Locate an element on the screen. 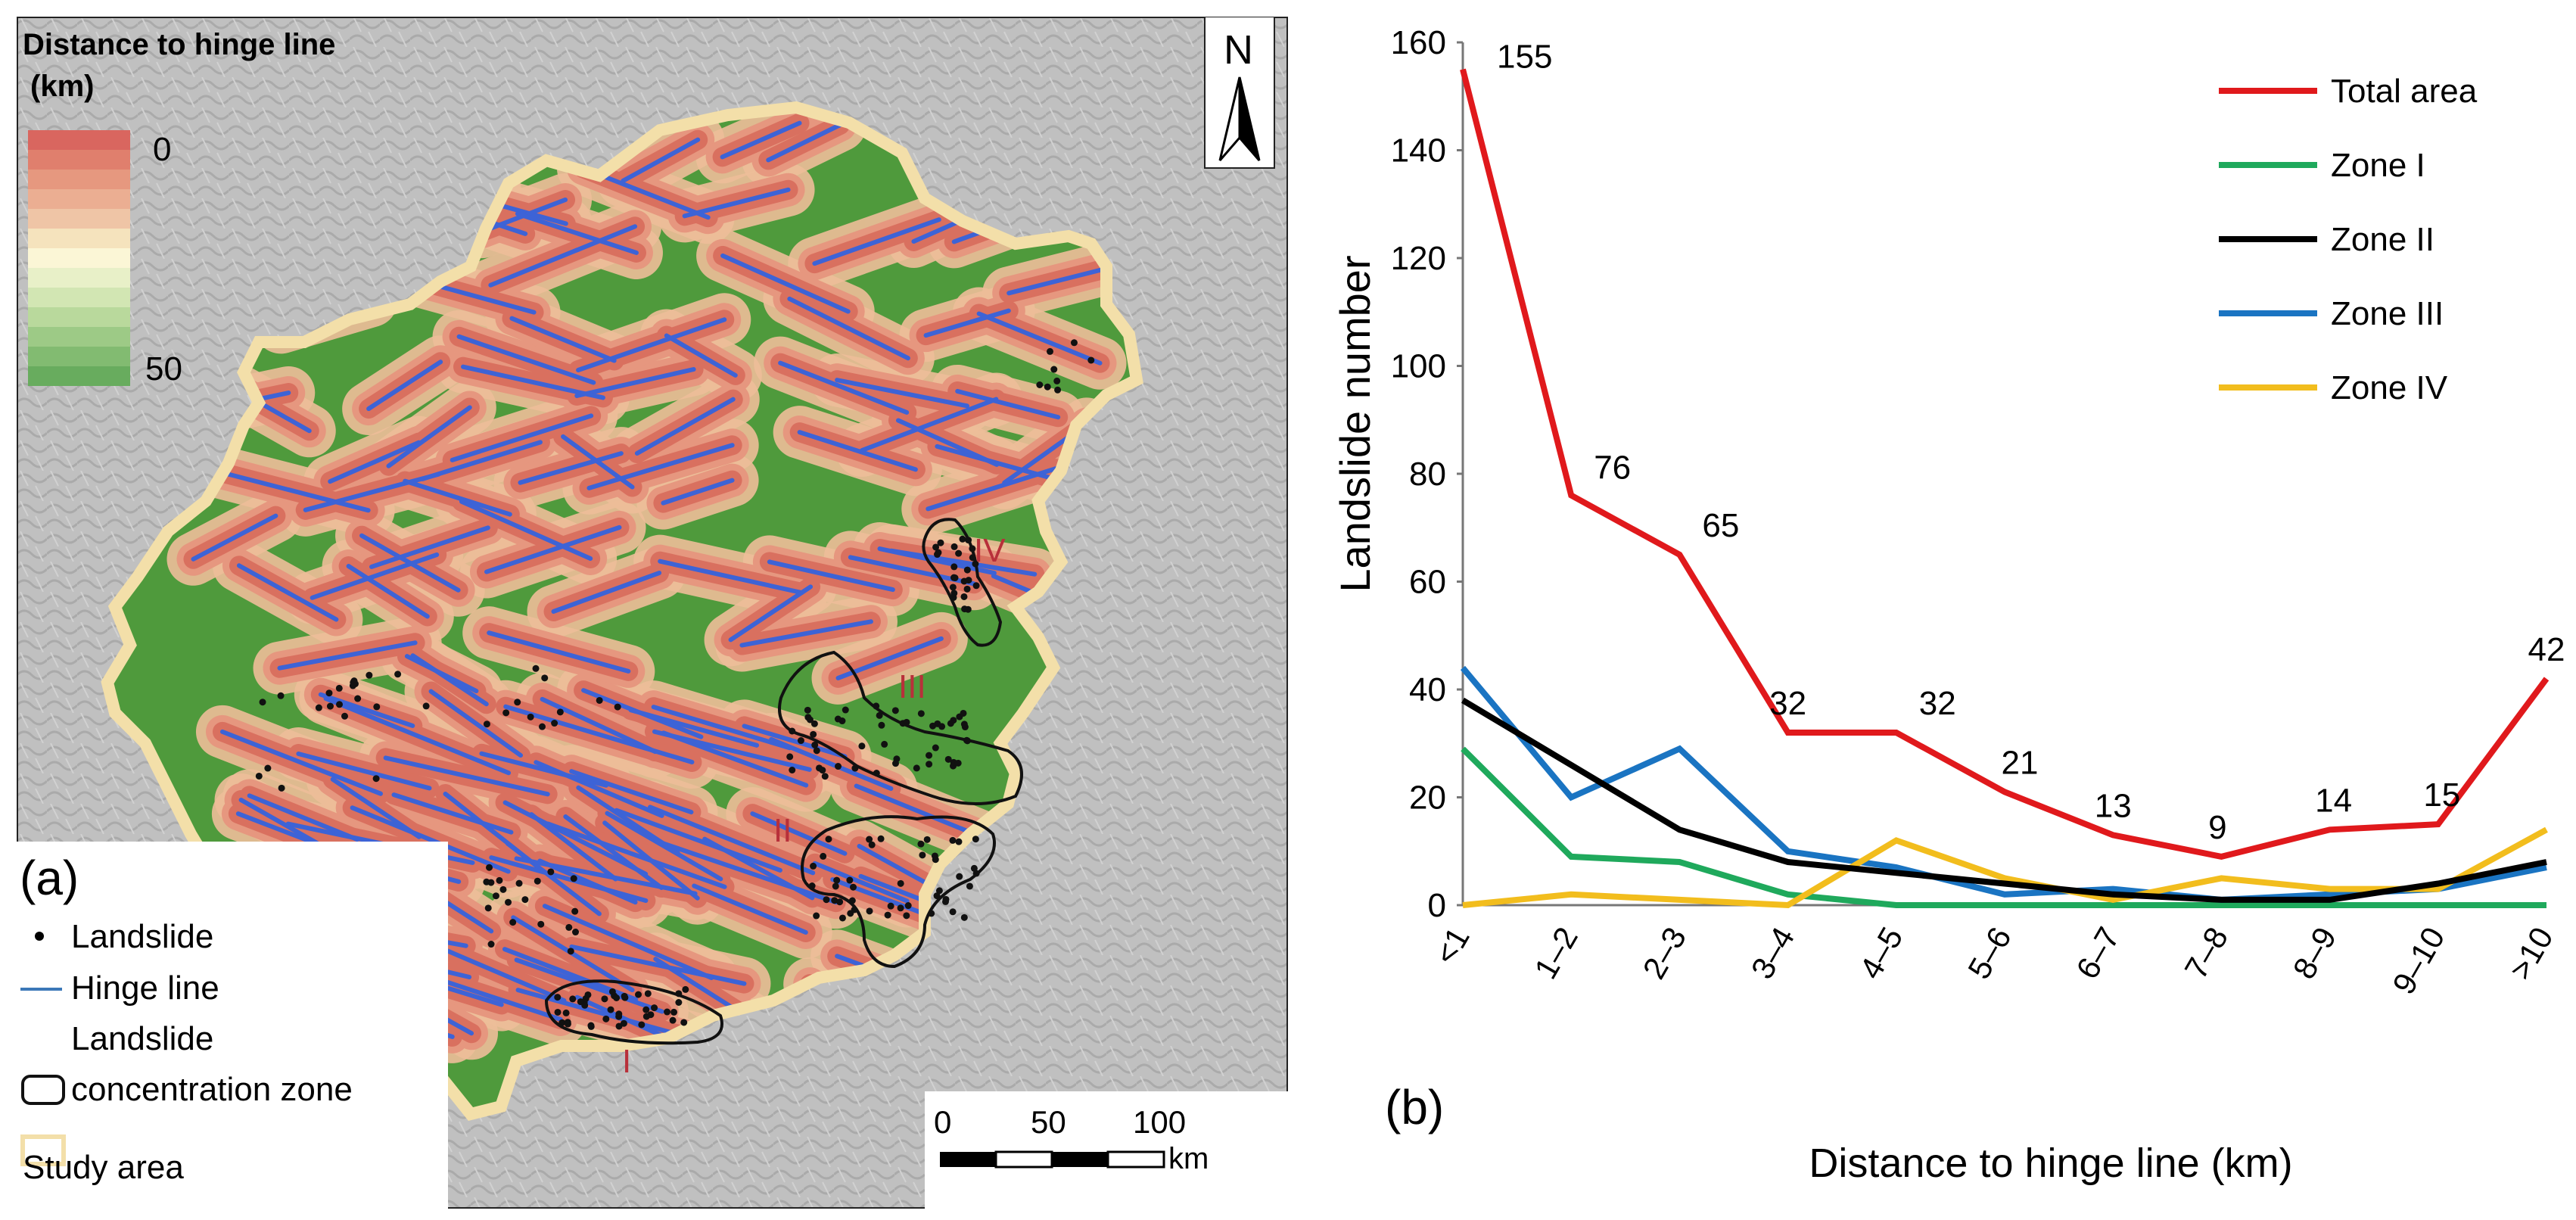 The height and width of the screenshot is (1220, 2576). y-tick-label: 20 is located at coordinates (1428, 799).